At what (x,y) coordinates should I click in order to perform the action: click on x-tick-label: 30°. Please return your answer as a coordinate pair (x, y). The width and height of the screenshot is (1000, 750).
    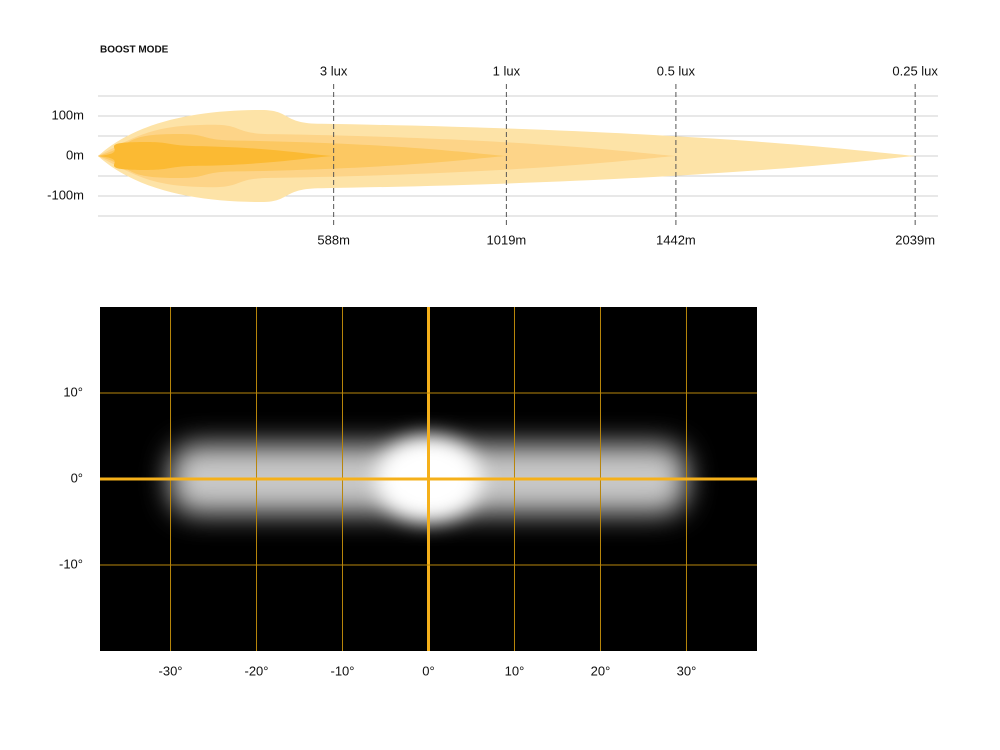
    Looking at the image, I should click on (687, 670).